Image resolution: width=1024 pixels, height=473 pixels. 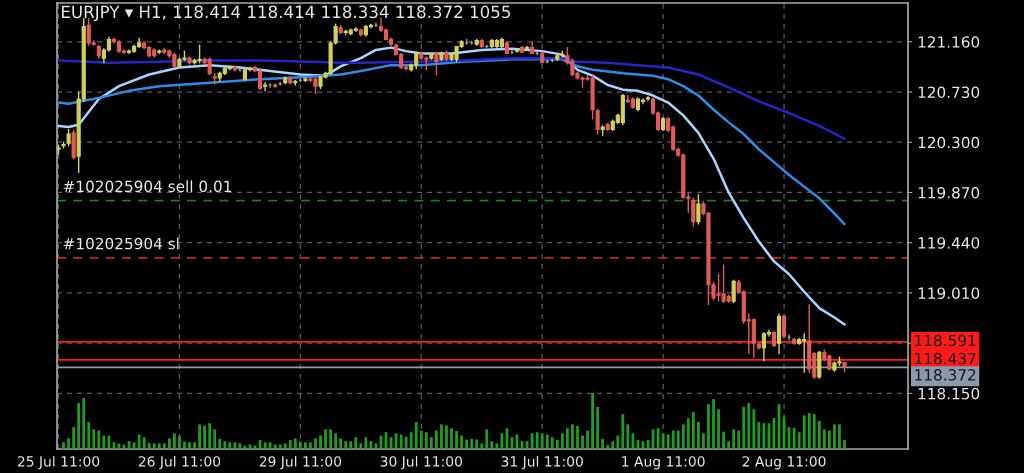 What do you see at coordinates (945, 358) in the screenshot?
I see `ref-line-label: 118.437` at bounding box center [945, 358].